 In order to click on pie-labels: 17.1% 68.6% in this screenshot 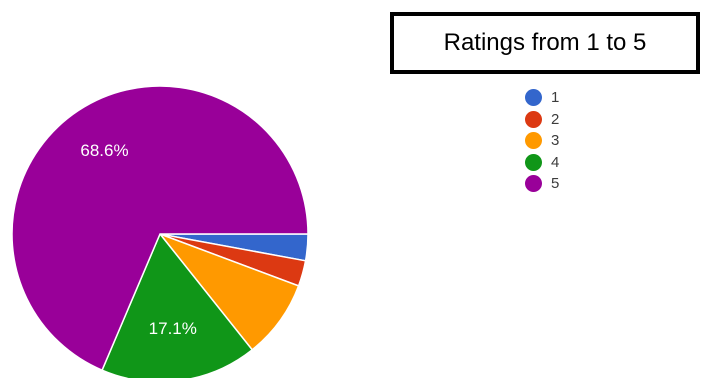, I will do `click(138, 239)`.